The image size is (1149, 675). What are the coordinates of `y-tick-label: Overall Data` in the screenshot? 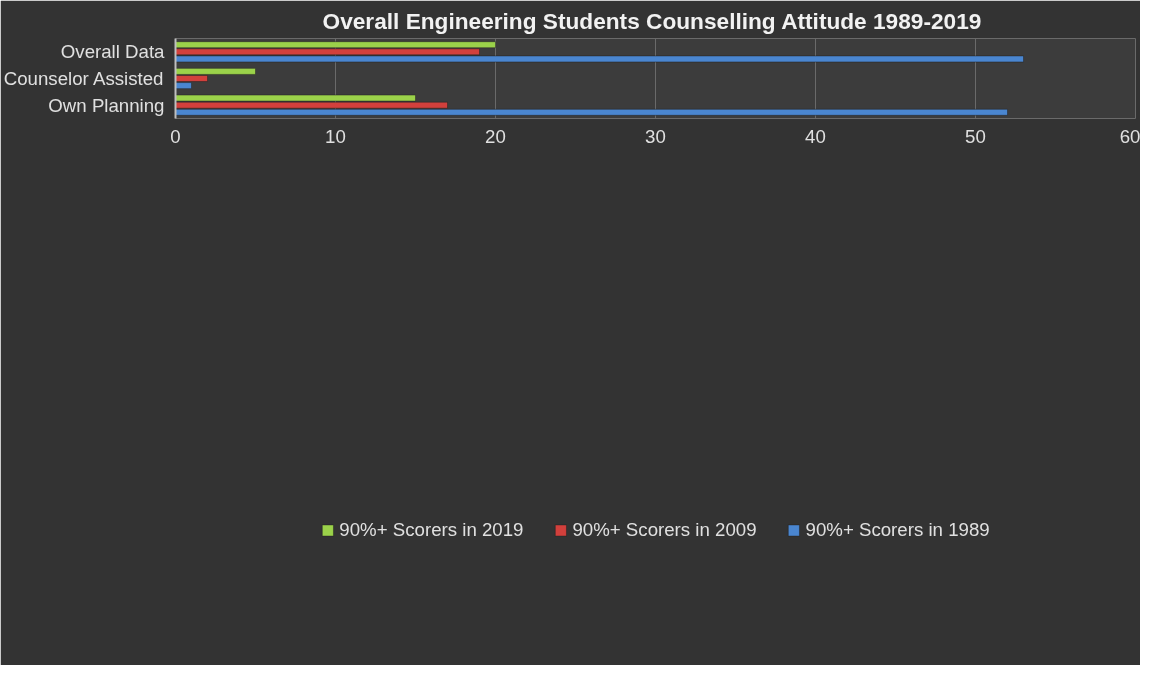 It's located at (113, 52).